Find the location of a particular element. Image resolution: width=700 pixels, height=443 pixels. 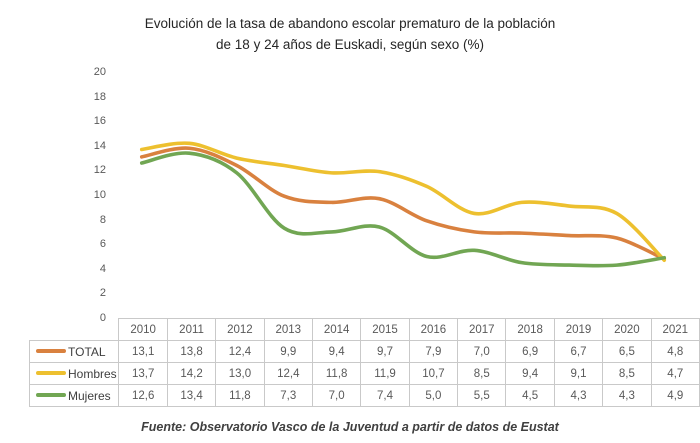

value-cell: 12,6 is located at coordinates (143, 395).